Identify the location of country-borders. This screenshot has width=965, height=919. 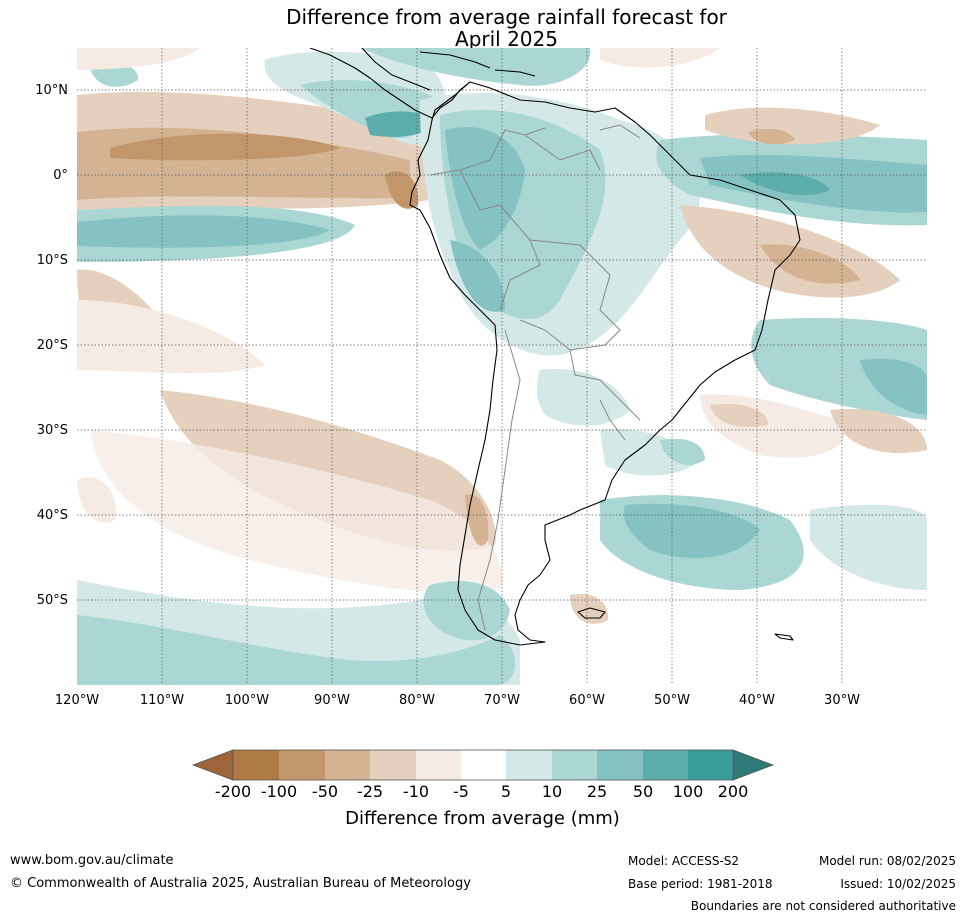
(535, 377).